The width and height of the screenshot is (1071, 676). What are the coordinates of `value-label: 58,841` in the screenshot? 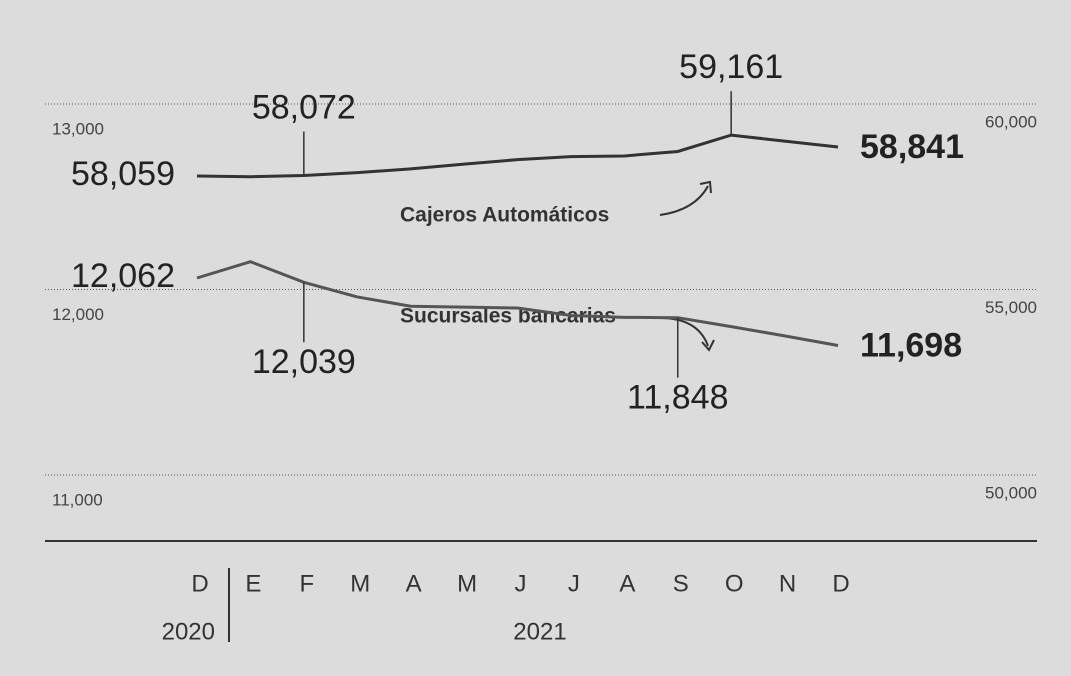 It's located at (912, 147).